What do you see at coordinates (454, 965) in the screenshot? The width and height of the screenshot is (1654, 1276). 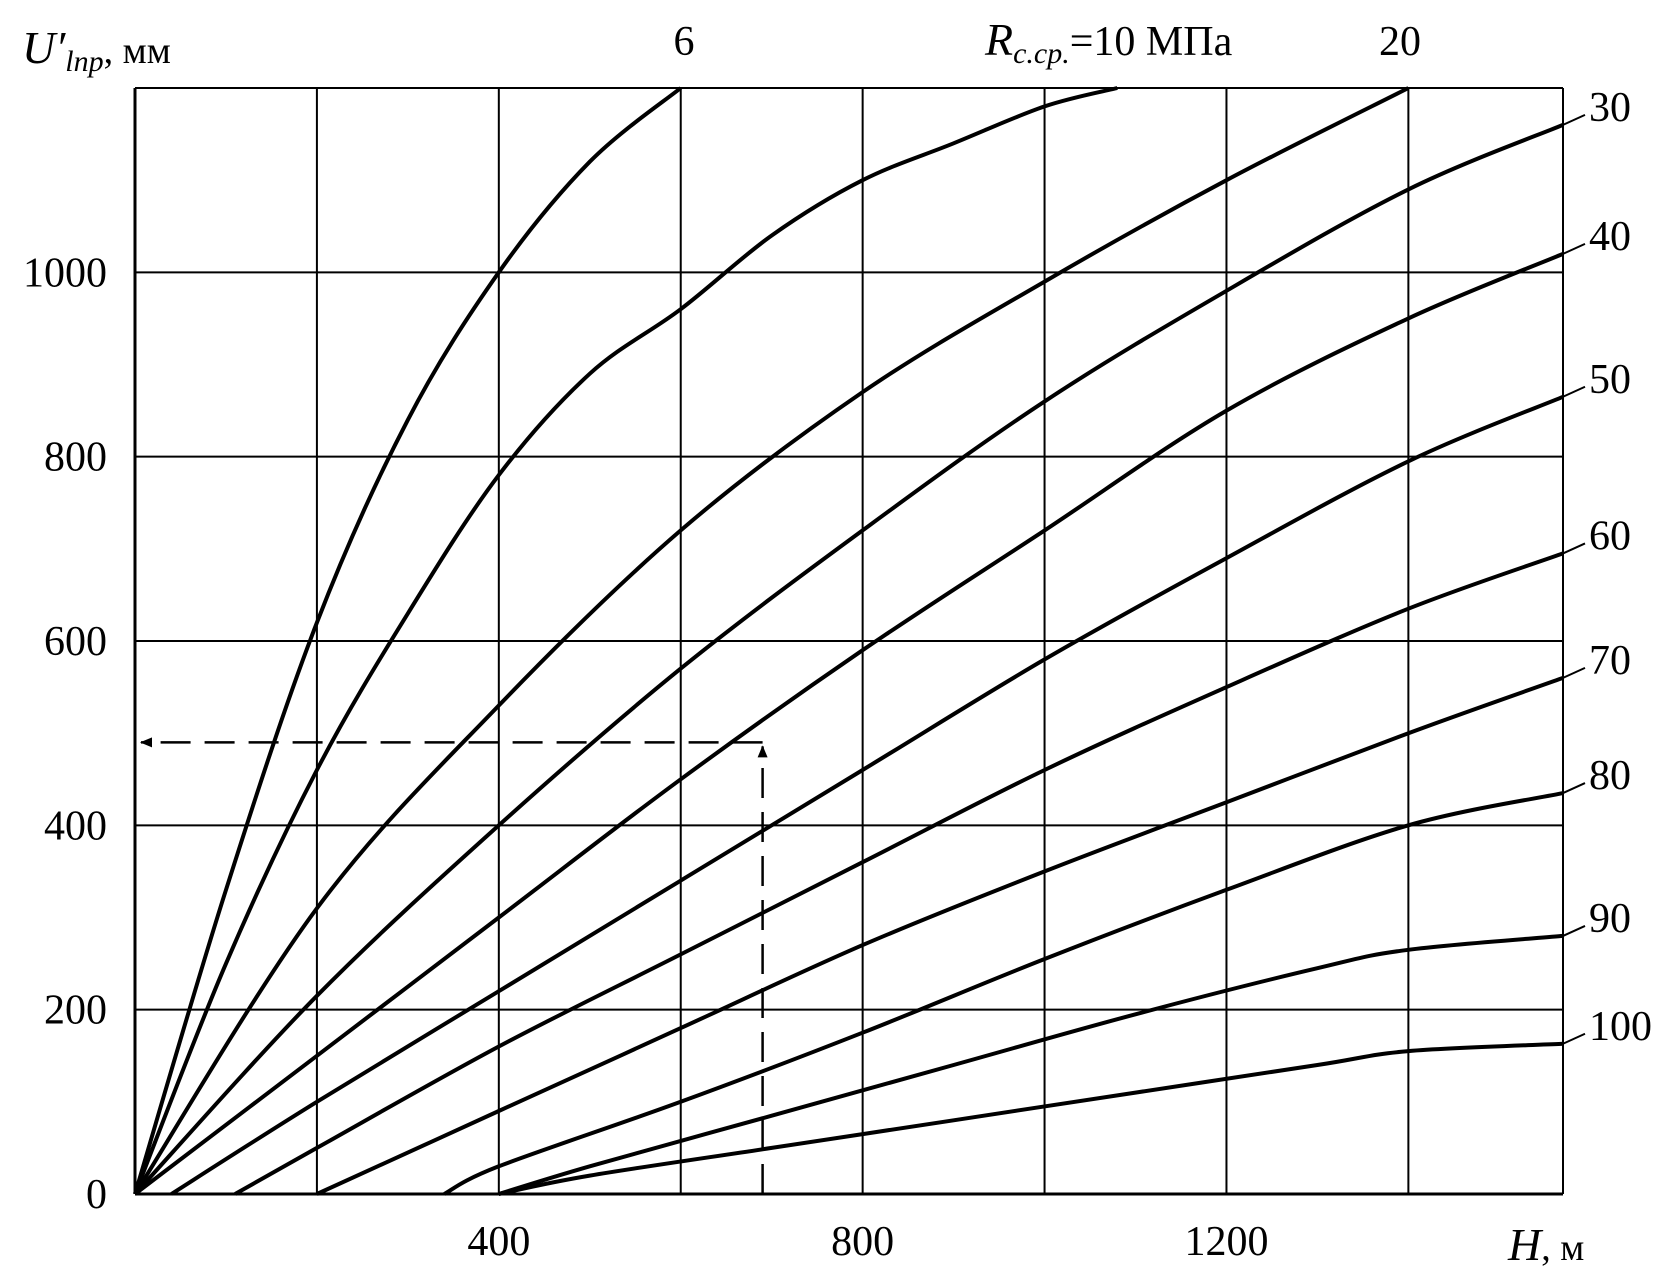 I see `example-lookup` at bounding box center [454, 965].